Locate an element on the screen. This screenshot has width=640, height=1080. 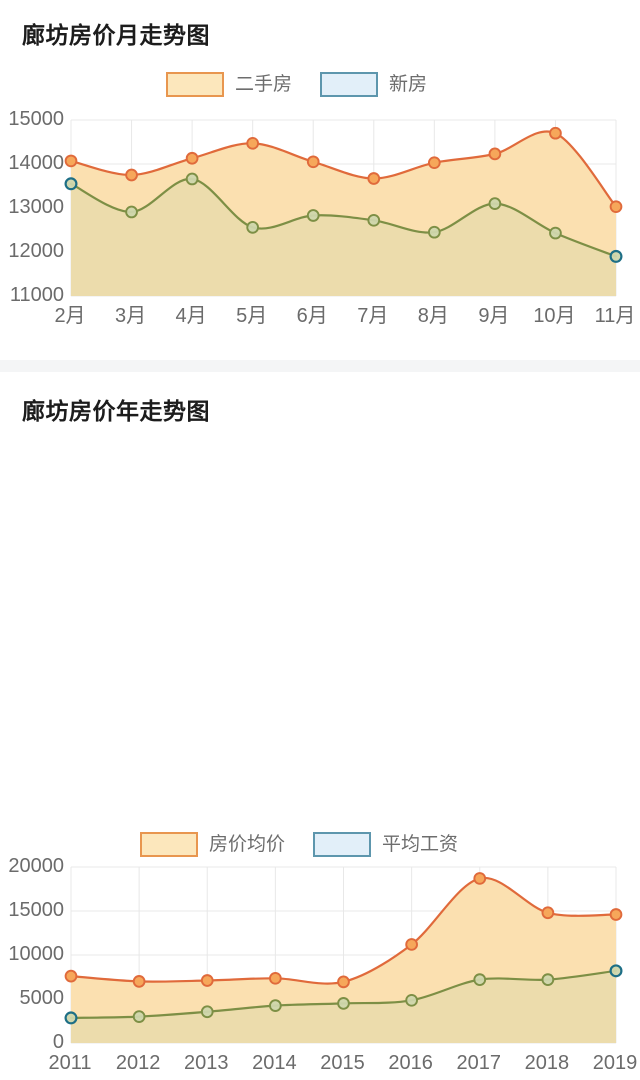
card-divider is located at coordinates (320, 366).